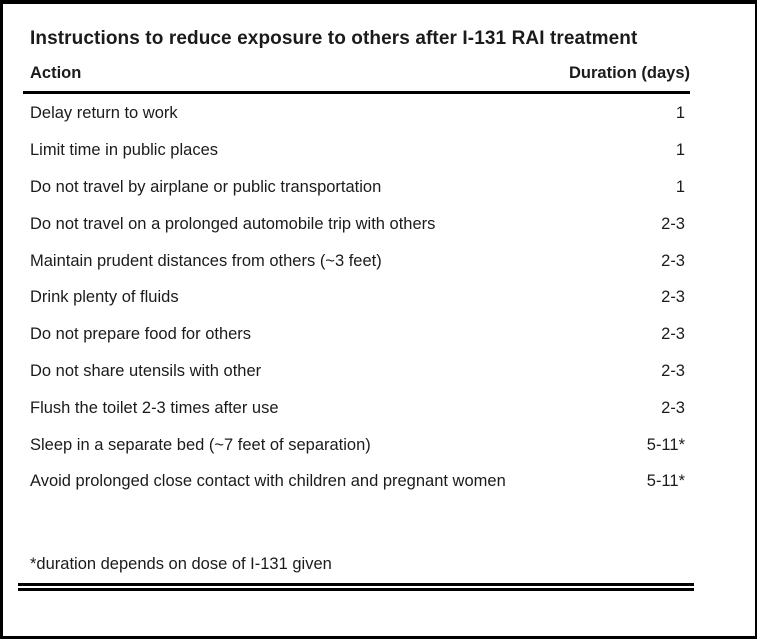 This screenshot has height=639, width=757. Describe the element at coordinates (146, 370) in the screenshot. I see `action-cell: Do not share utensils with other` at that location.